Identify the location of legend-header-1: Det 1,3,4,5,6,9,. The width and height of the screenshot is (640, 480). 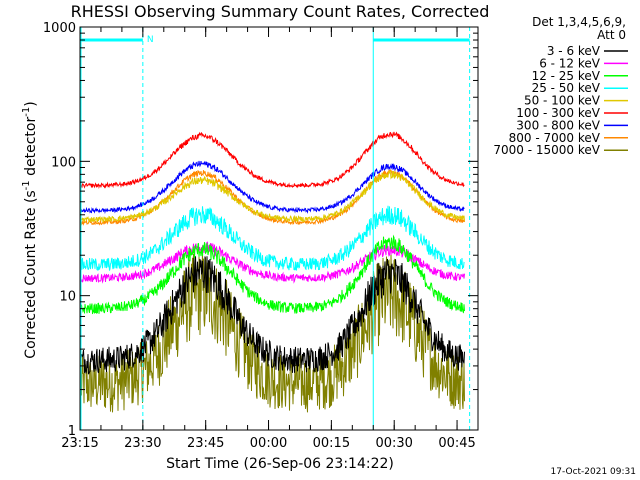
(579, 22).